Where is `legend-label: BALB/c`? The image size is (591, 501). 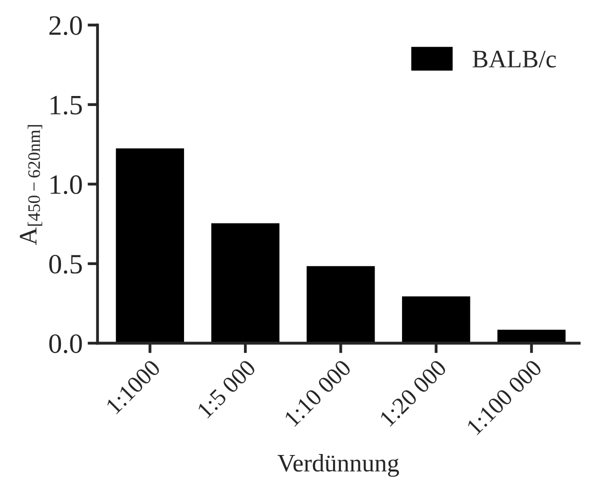
legend-label: BALB/c is located at coordinates (514, 59).